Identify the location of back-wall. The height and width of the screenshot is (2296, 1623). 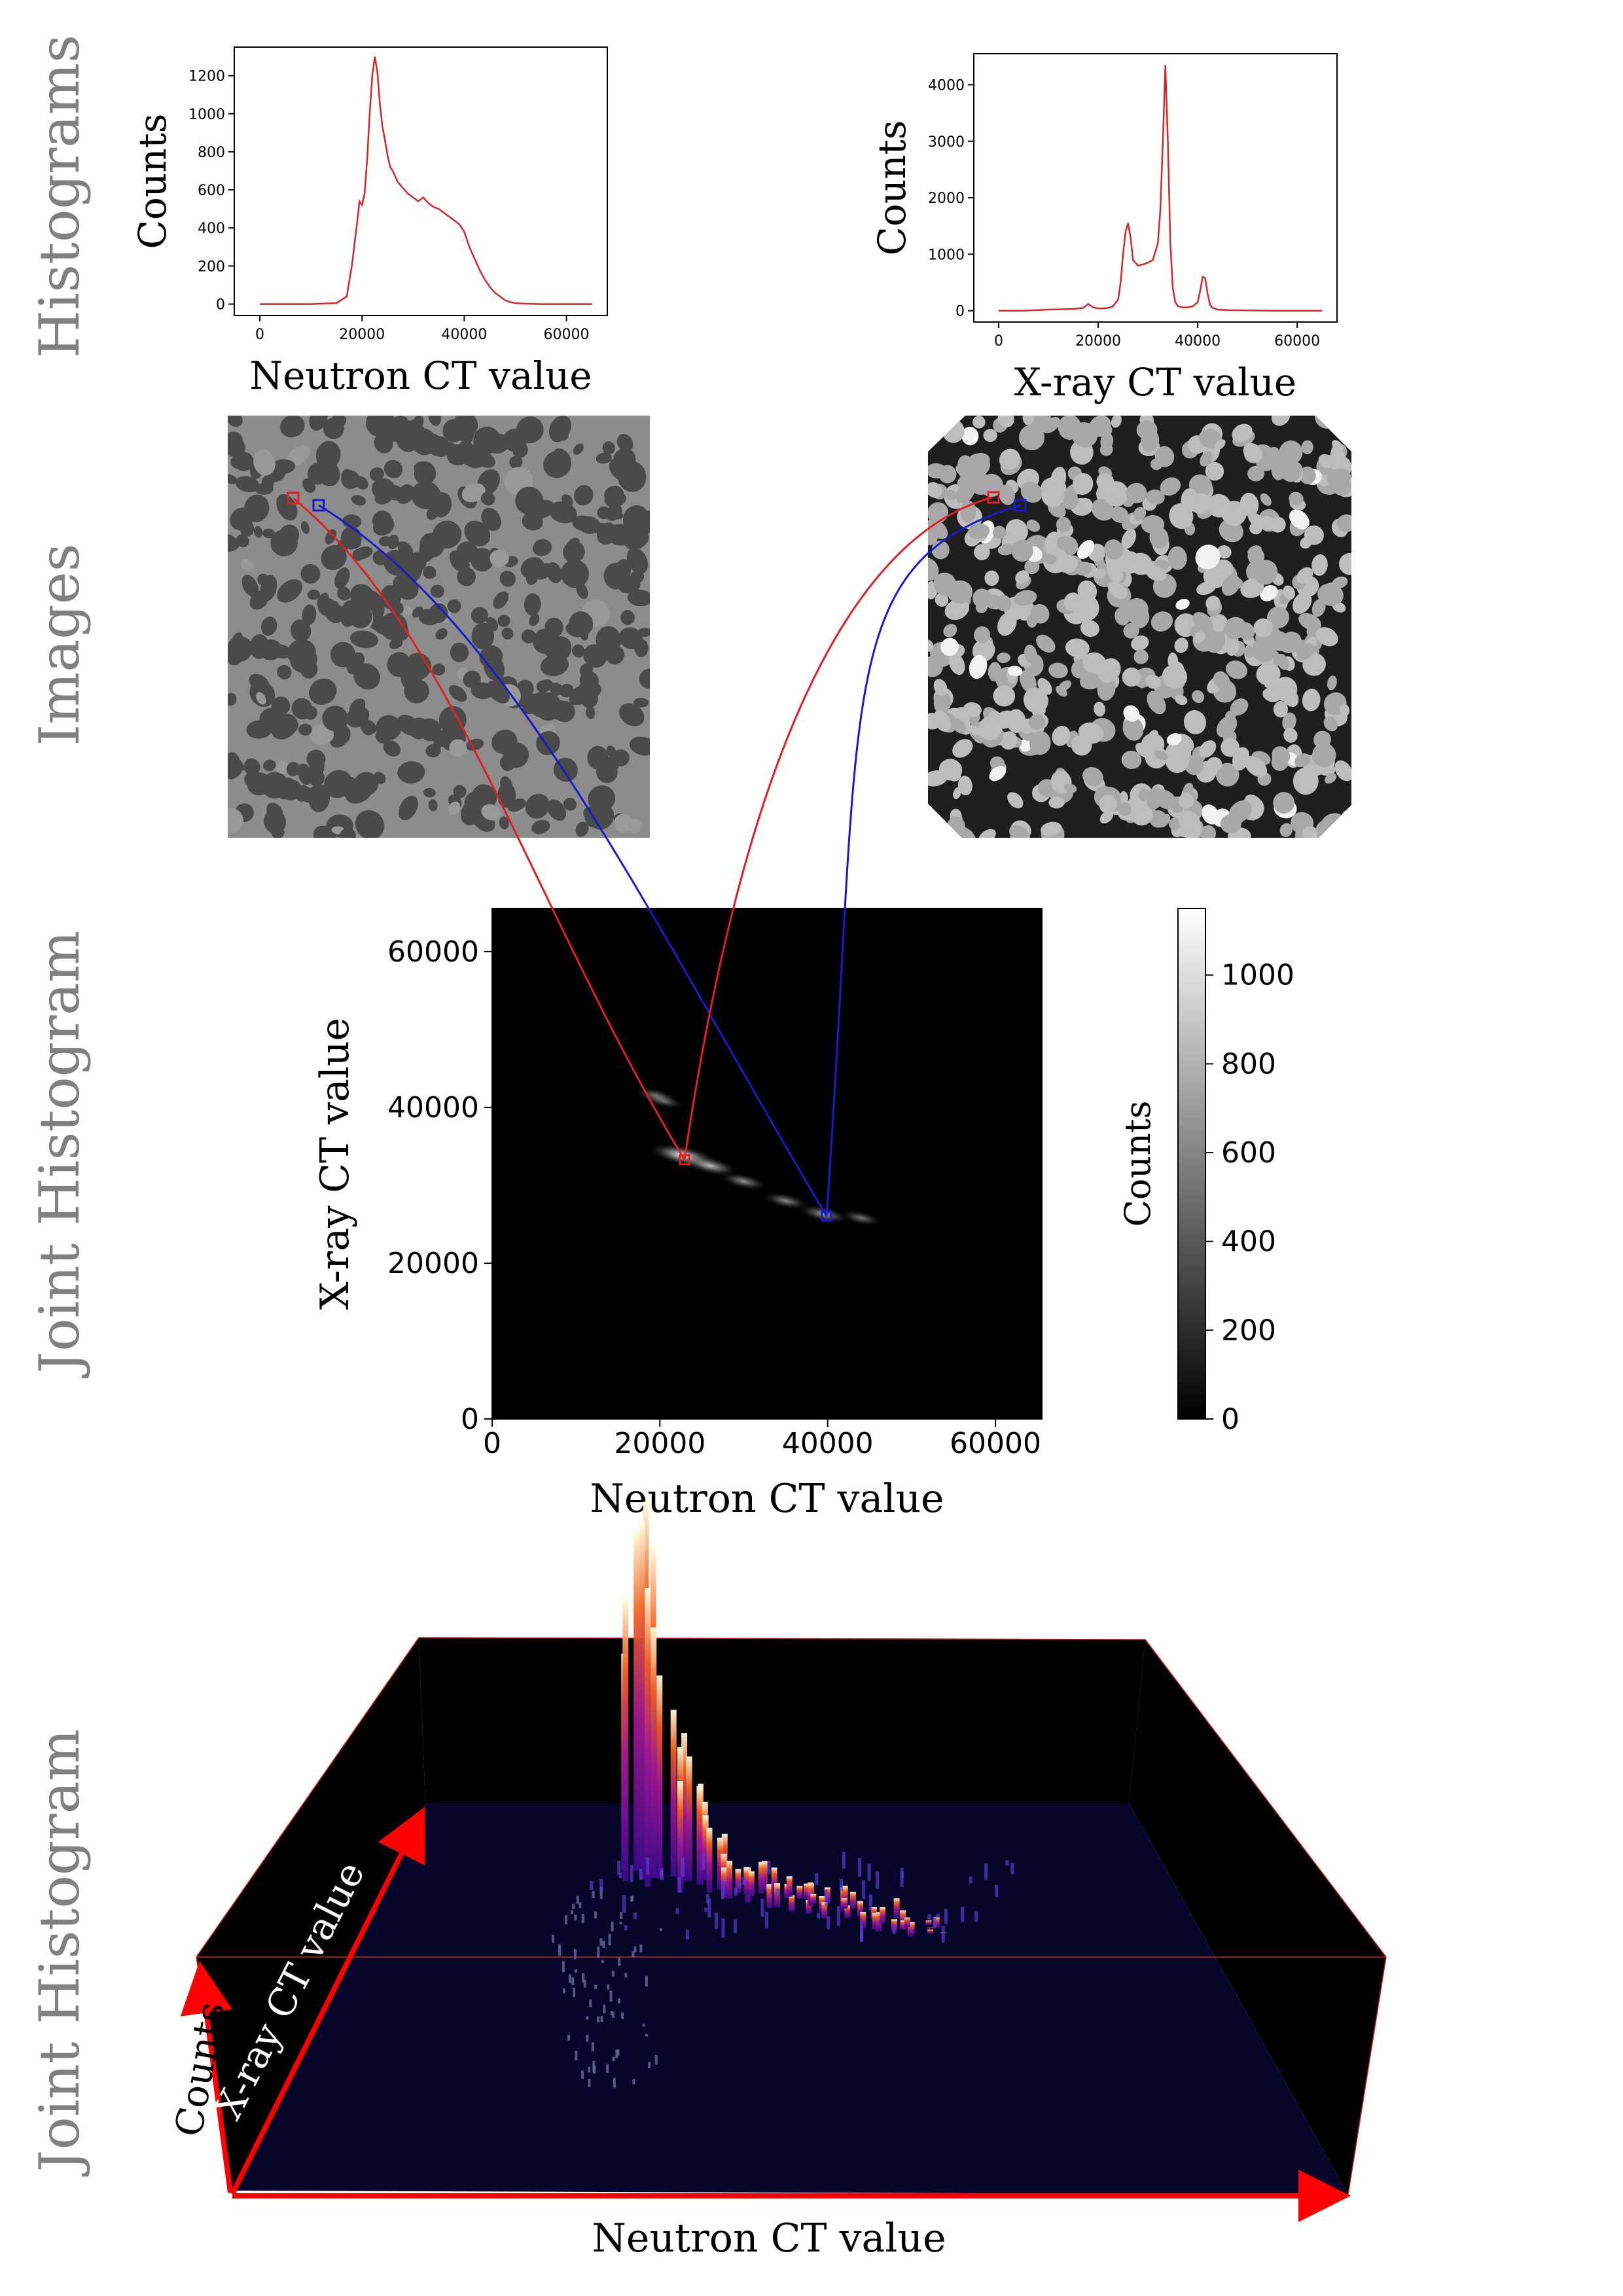
(782, 1720).